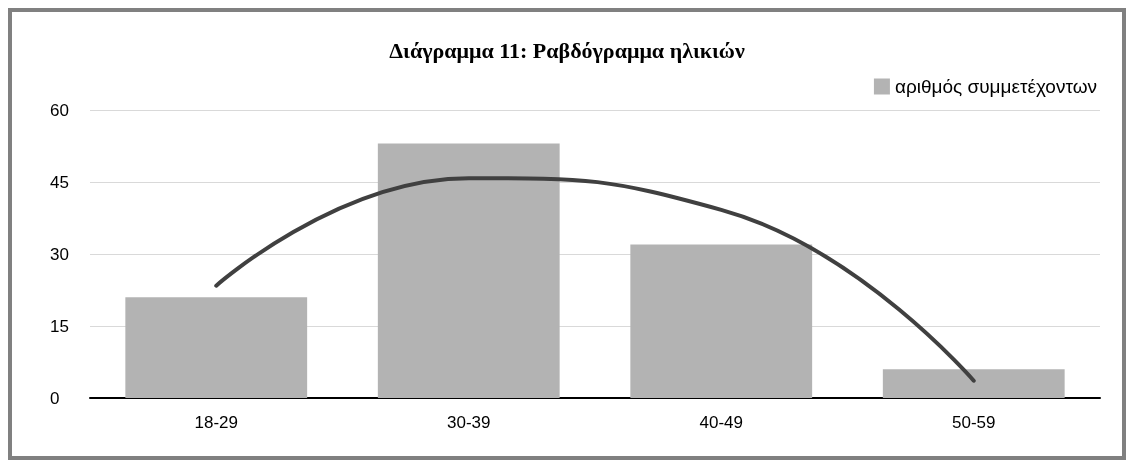 The height and width of the screenshot is (468, 1134). Describe the element at coordinates (469, 422) in the screenshot. I see `x-tick-label: 30-39` at that location.